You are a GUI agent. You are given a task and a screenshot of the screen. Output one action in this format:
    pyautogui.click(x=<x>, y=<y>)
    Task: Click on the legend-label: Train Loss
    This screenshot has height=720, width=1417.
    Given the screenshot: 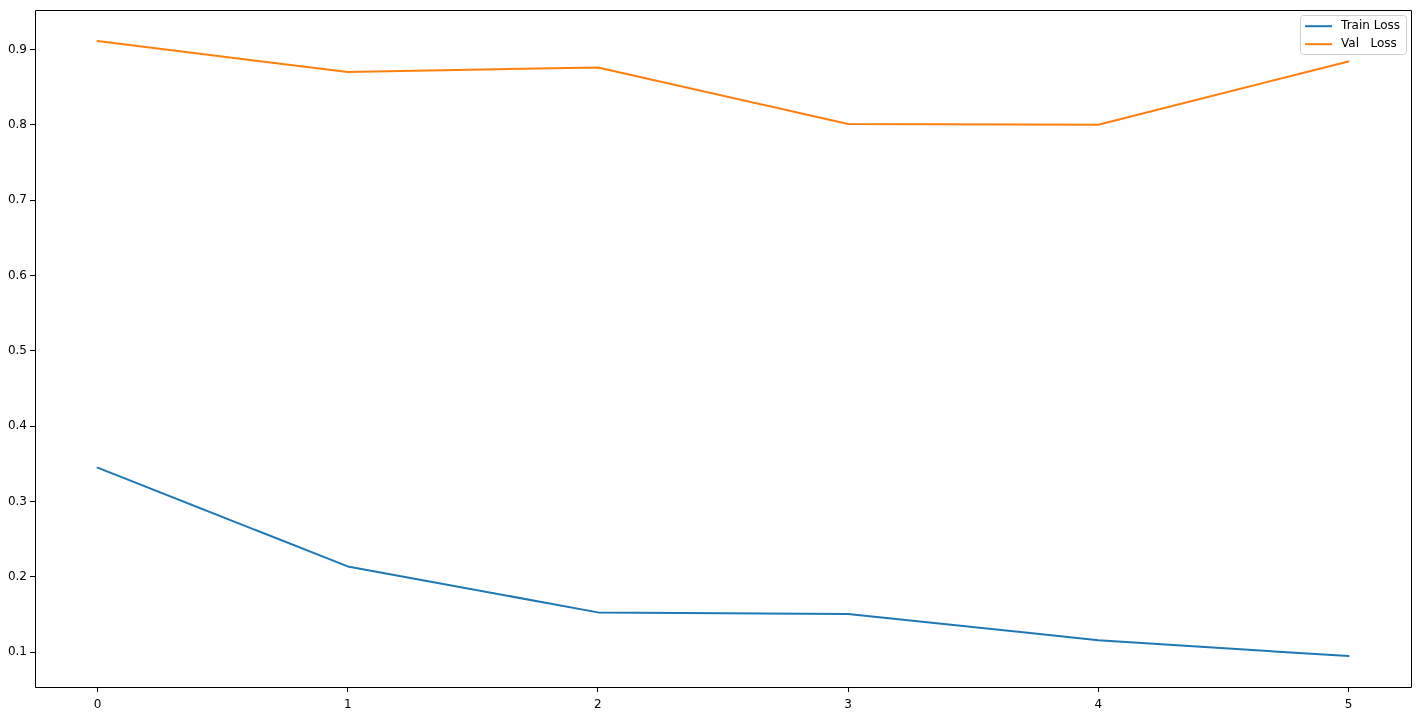 What is the action you would take?
    pyautogui.click(x=1370, y=25)
    